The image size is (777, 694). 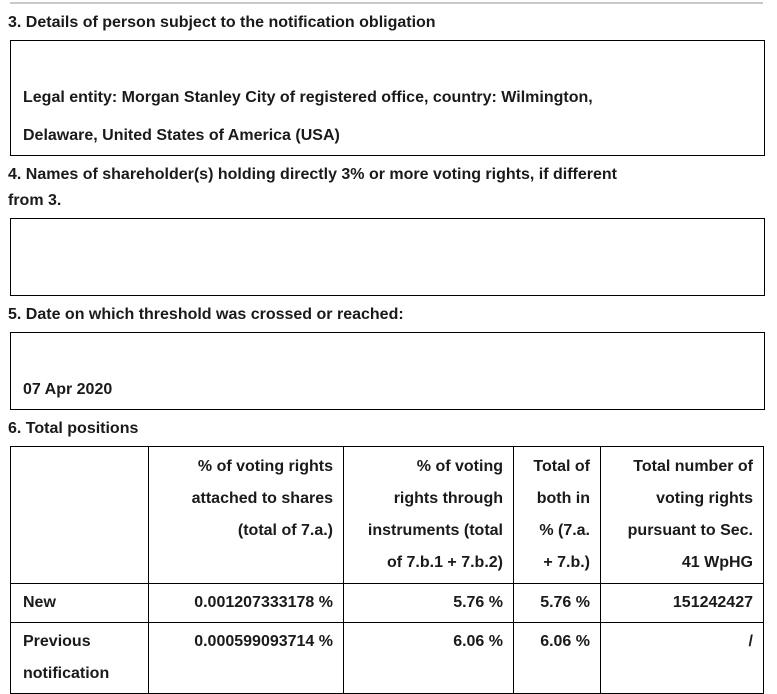 I want to click on col-header-total-both: Total of both in % (7.a. + 7.b.), so click(x=557, y=515).